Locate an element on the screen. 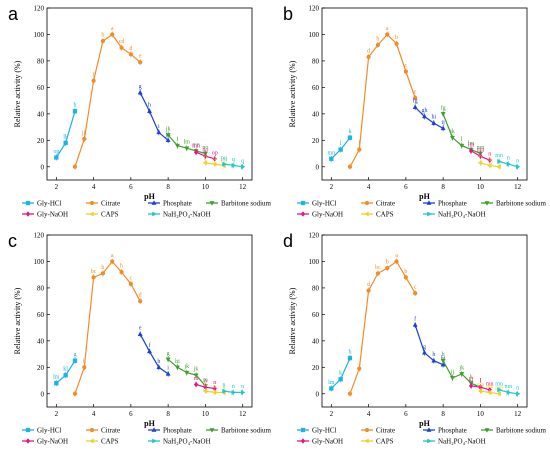 The height and width of the screenshot is (454, 550). y-tick-label: 20 is located at coordinates (316, 368).